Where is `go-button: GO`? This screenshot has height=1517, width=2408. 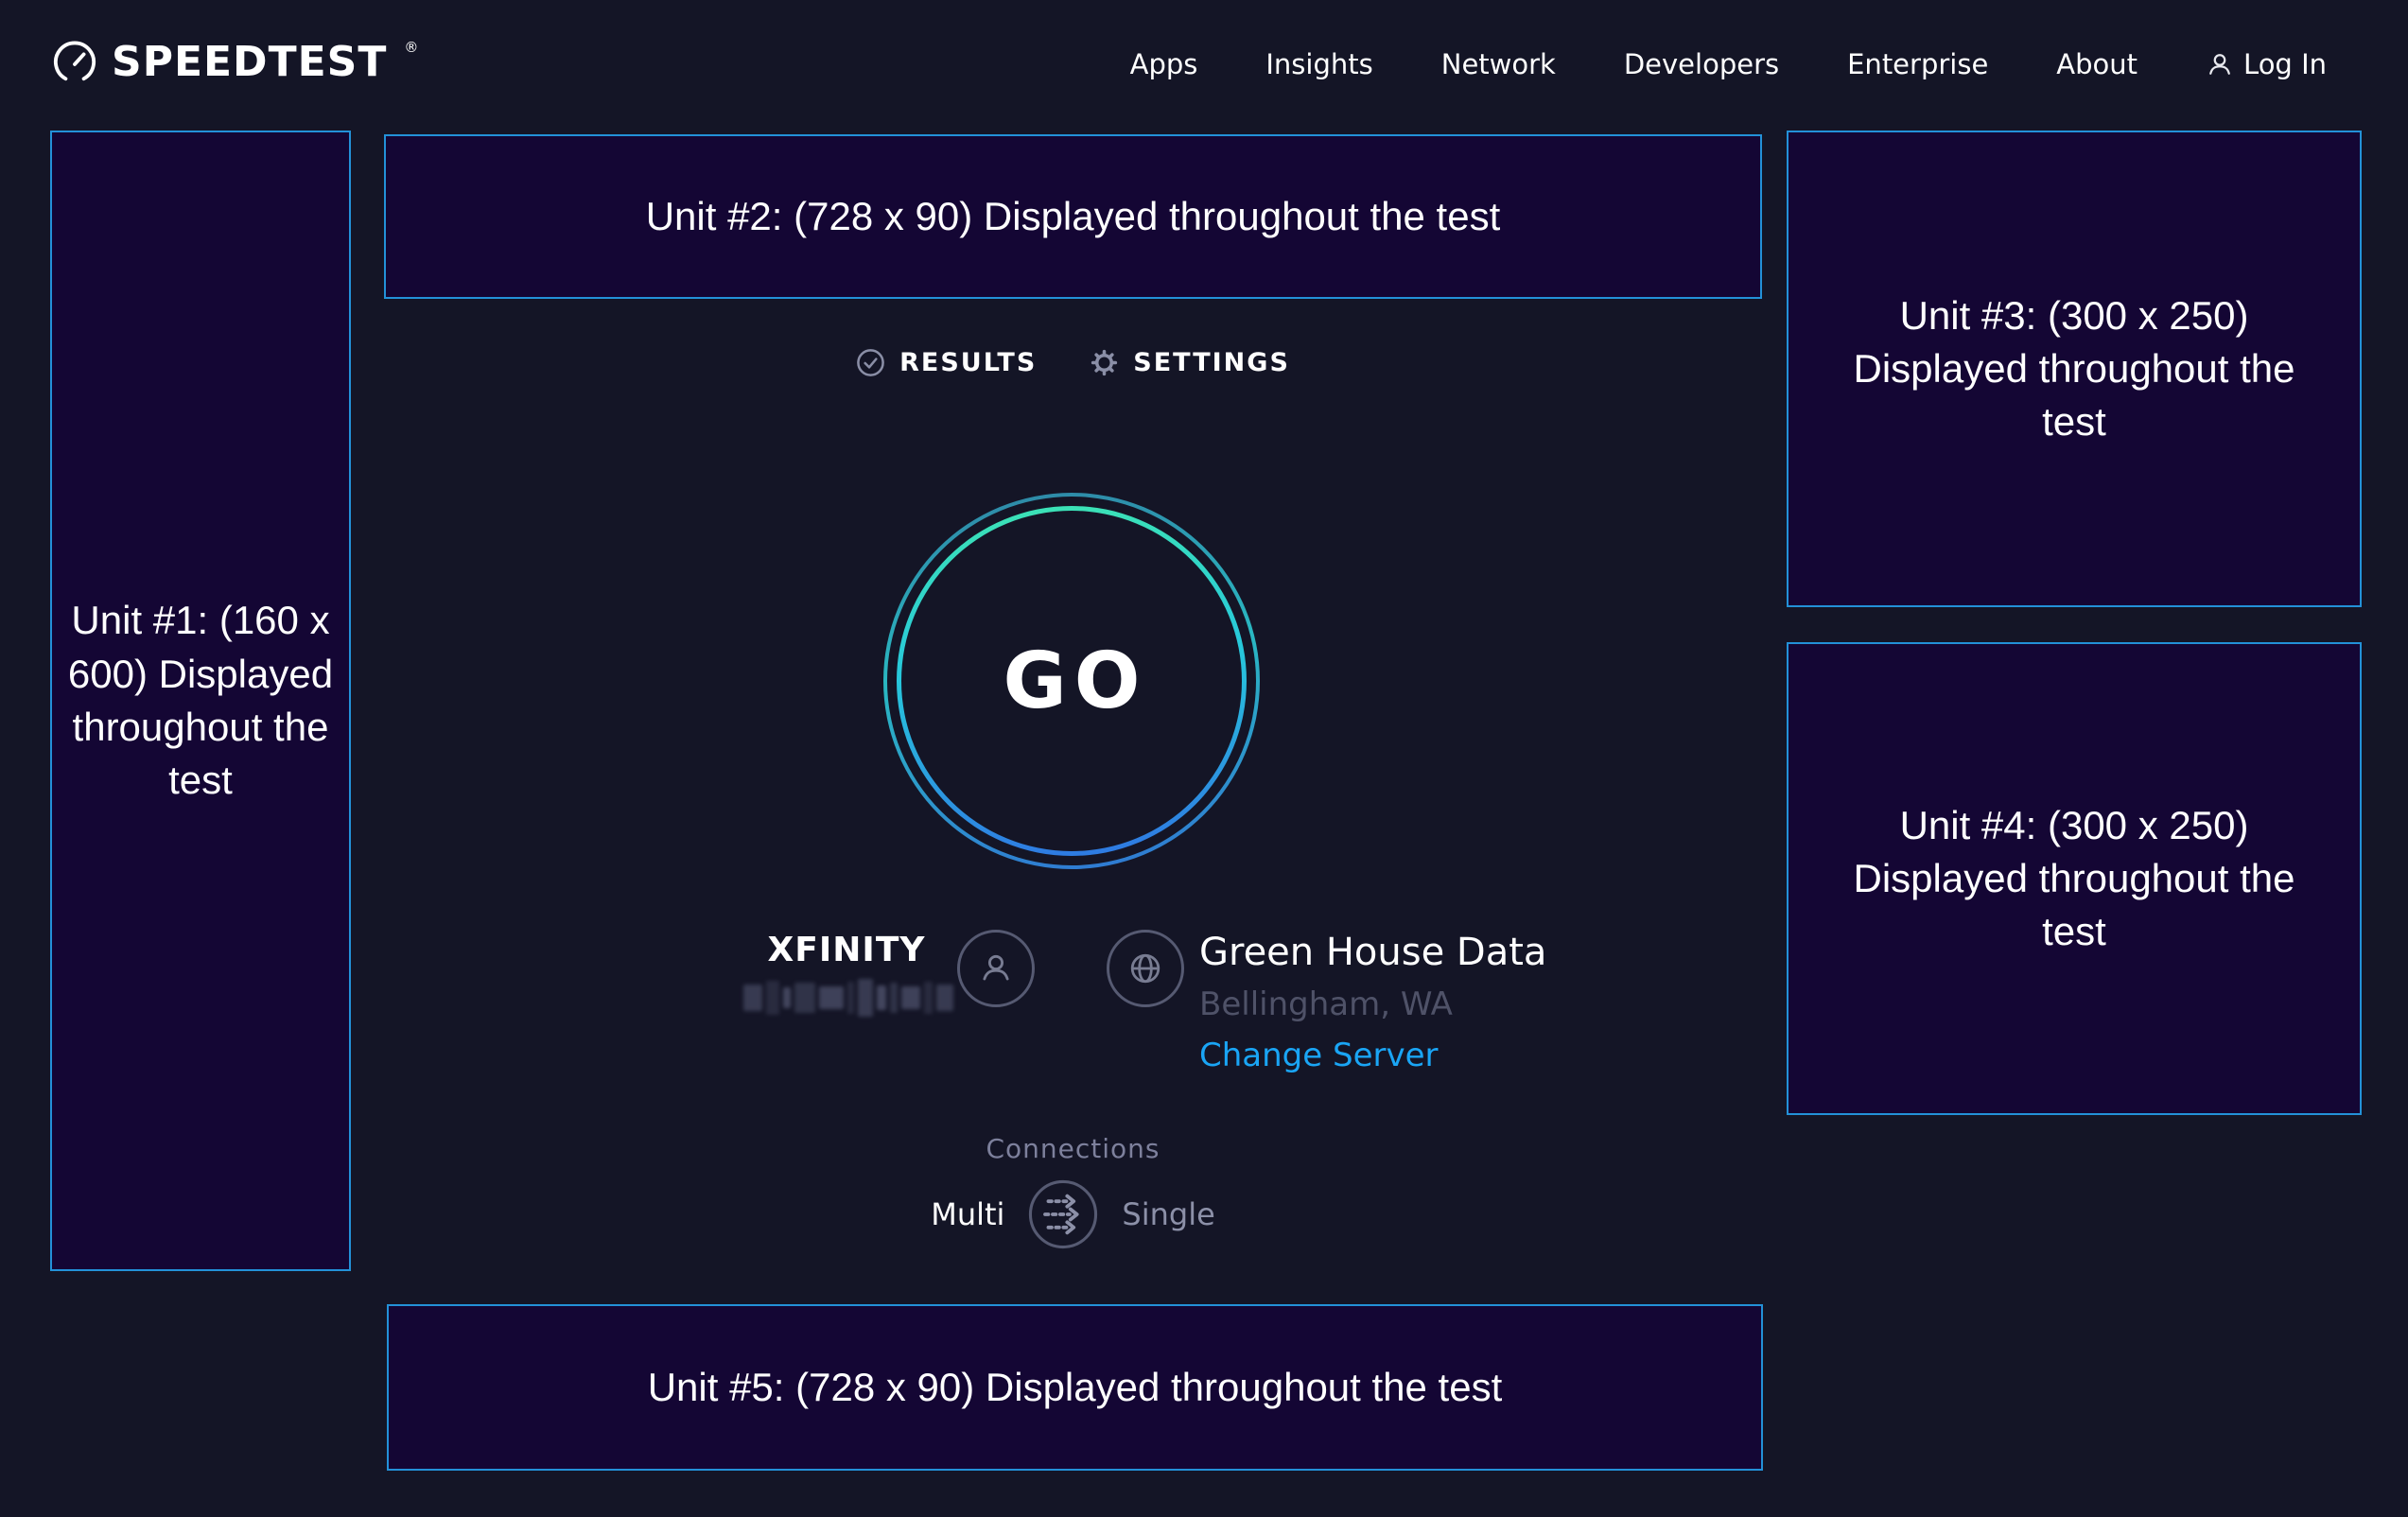 go-button: GO is located at coordinates (1071, 681).